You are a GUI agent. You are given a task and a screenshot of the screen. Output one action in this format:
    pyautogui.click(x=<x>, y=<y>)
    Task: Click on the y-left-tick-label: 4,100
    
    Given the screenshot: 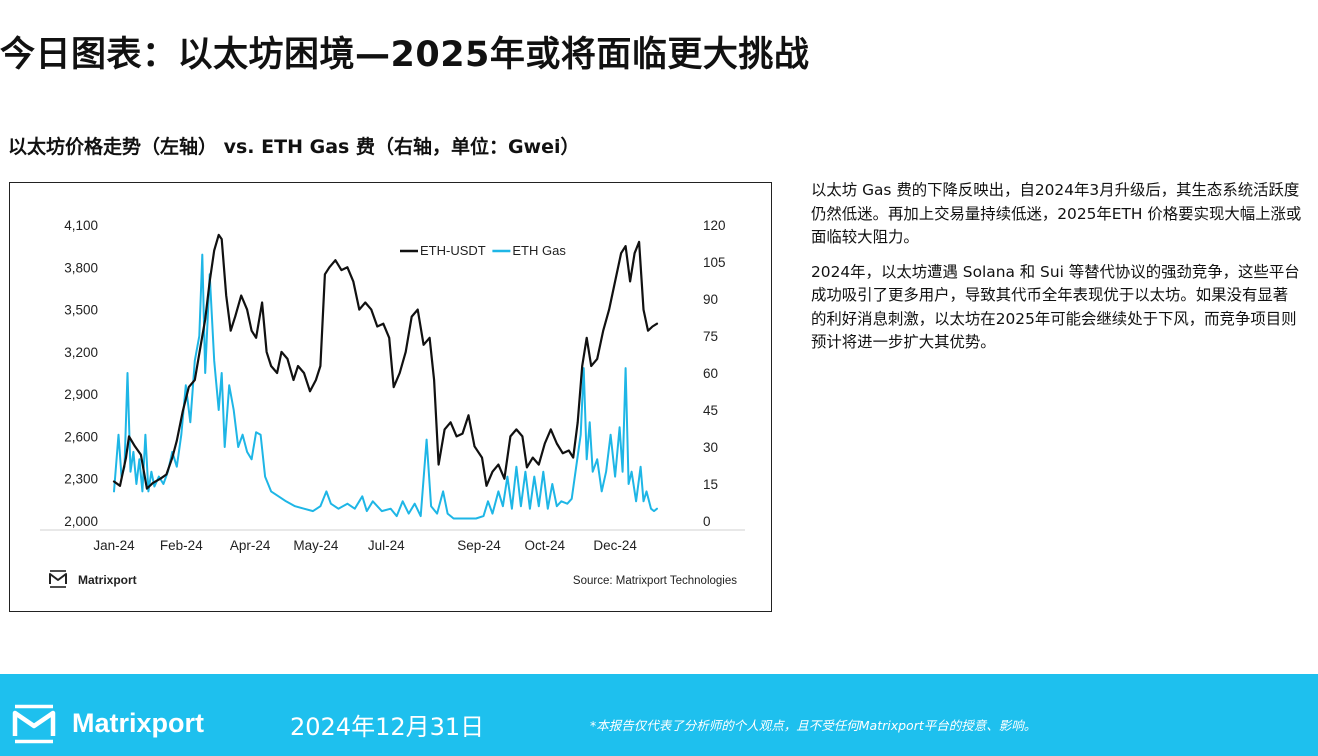 What is the action you would take?
    pyautogui.click(x=81, y=225)
    